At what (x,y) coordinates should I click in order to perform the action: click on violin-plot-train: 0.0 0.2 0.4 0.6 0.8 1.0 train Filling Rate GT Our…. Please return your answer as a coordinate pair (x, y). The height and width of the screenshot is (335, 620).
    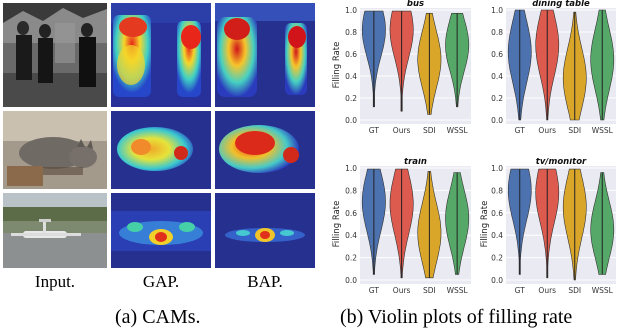
    Looking at the image, I should click on (401, 226).